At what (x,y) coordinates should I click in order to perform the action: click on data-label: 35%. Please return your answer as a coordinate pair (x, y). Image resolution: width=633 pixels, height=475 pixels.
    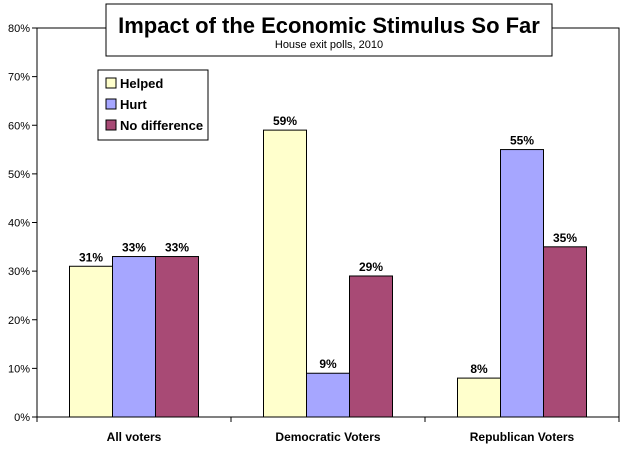
    Looking at the image, I should click on (565, 238).